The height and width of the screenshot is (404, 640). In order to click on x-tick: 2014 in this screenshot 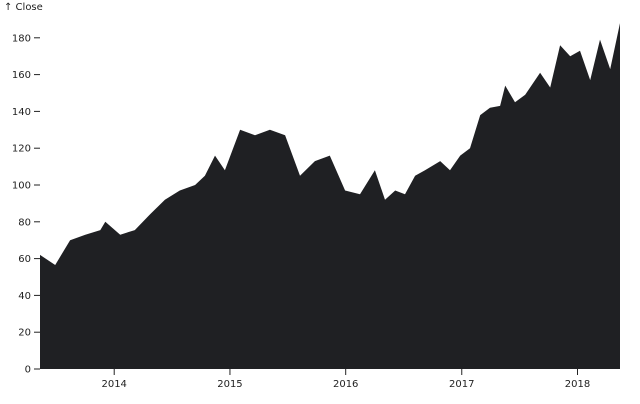, I will do `click(114, 379)`.